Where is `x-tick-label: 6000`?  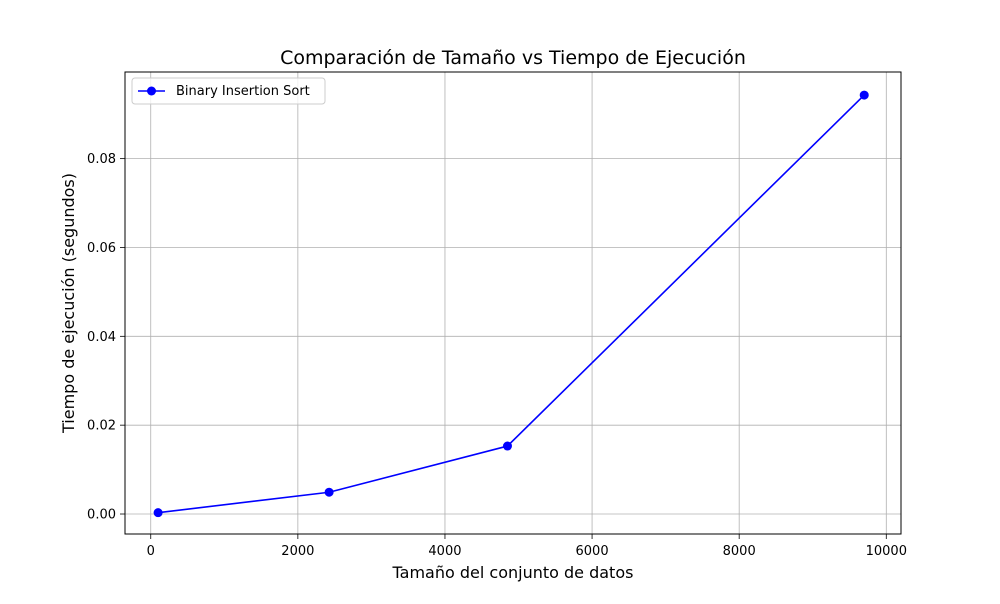
x-tick-label: 6000 is located at coordinates (592, 551).